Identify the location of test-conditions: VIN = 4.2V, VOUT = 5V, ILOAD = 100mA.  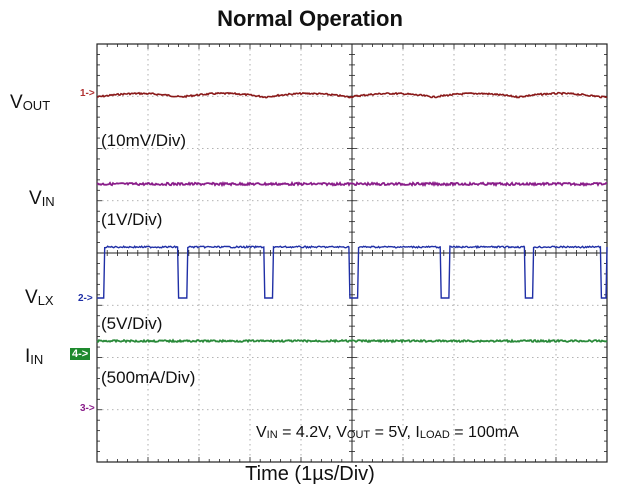
(387, 432).